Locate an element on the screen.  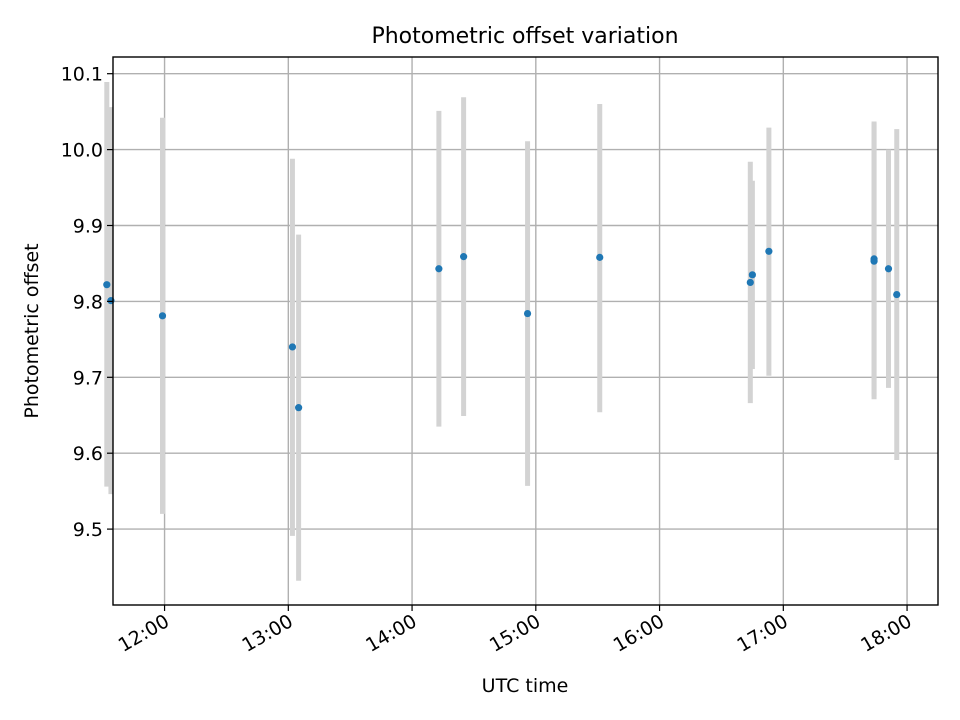
y-tick-label: 10.1 is located at coordinates (82, 75).